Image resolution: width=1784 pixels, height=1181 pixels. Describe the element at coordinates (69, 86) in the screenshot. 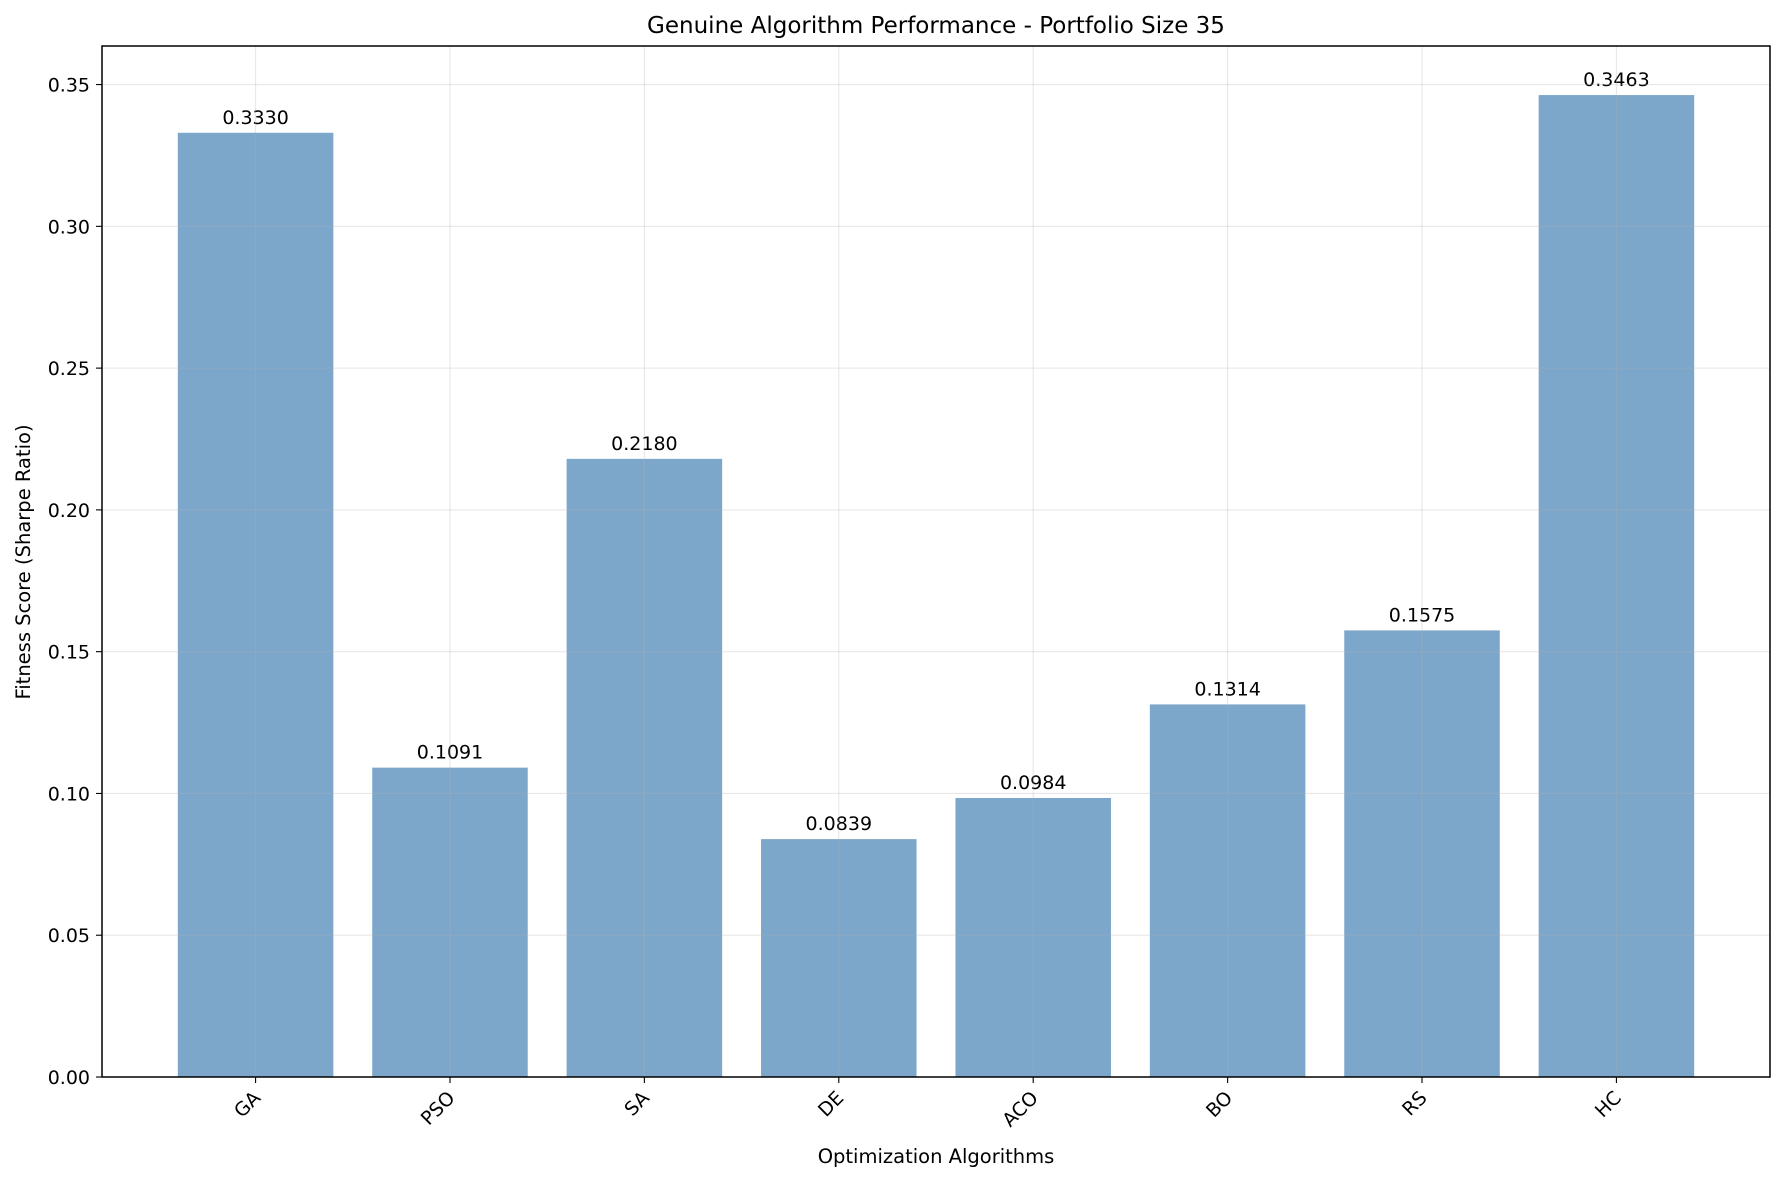

I see `y-tick-label: 0.35` at that location.